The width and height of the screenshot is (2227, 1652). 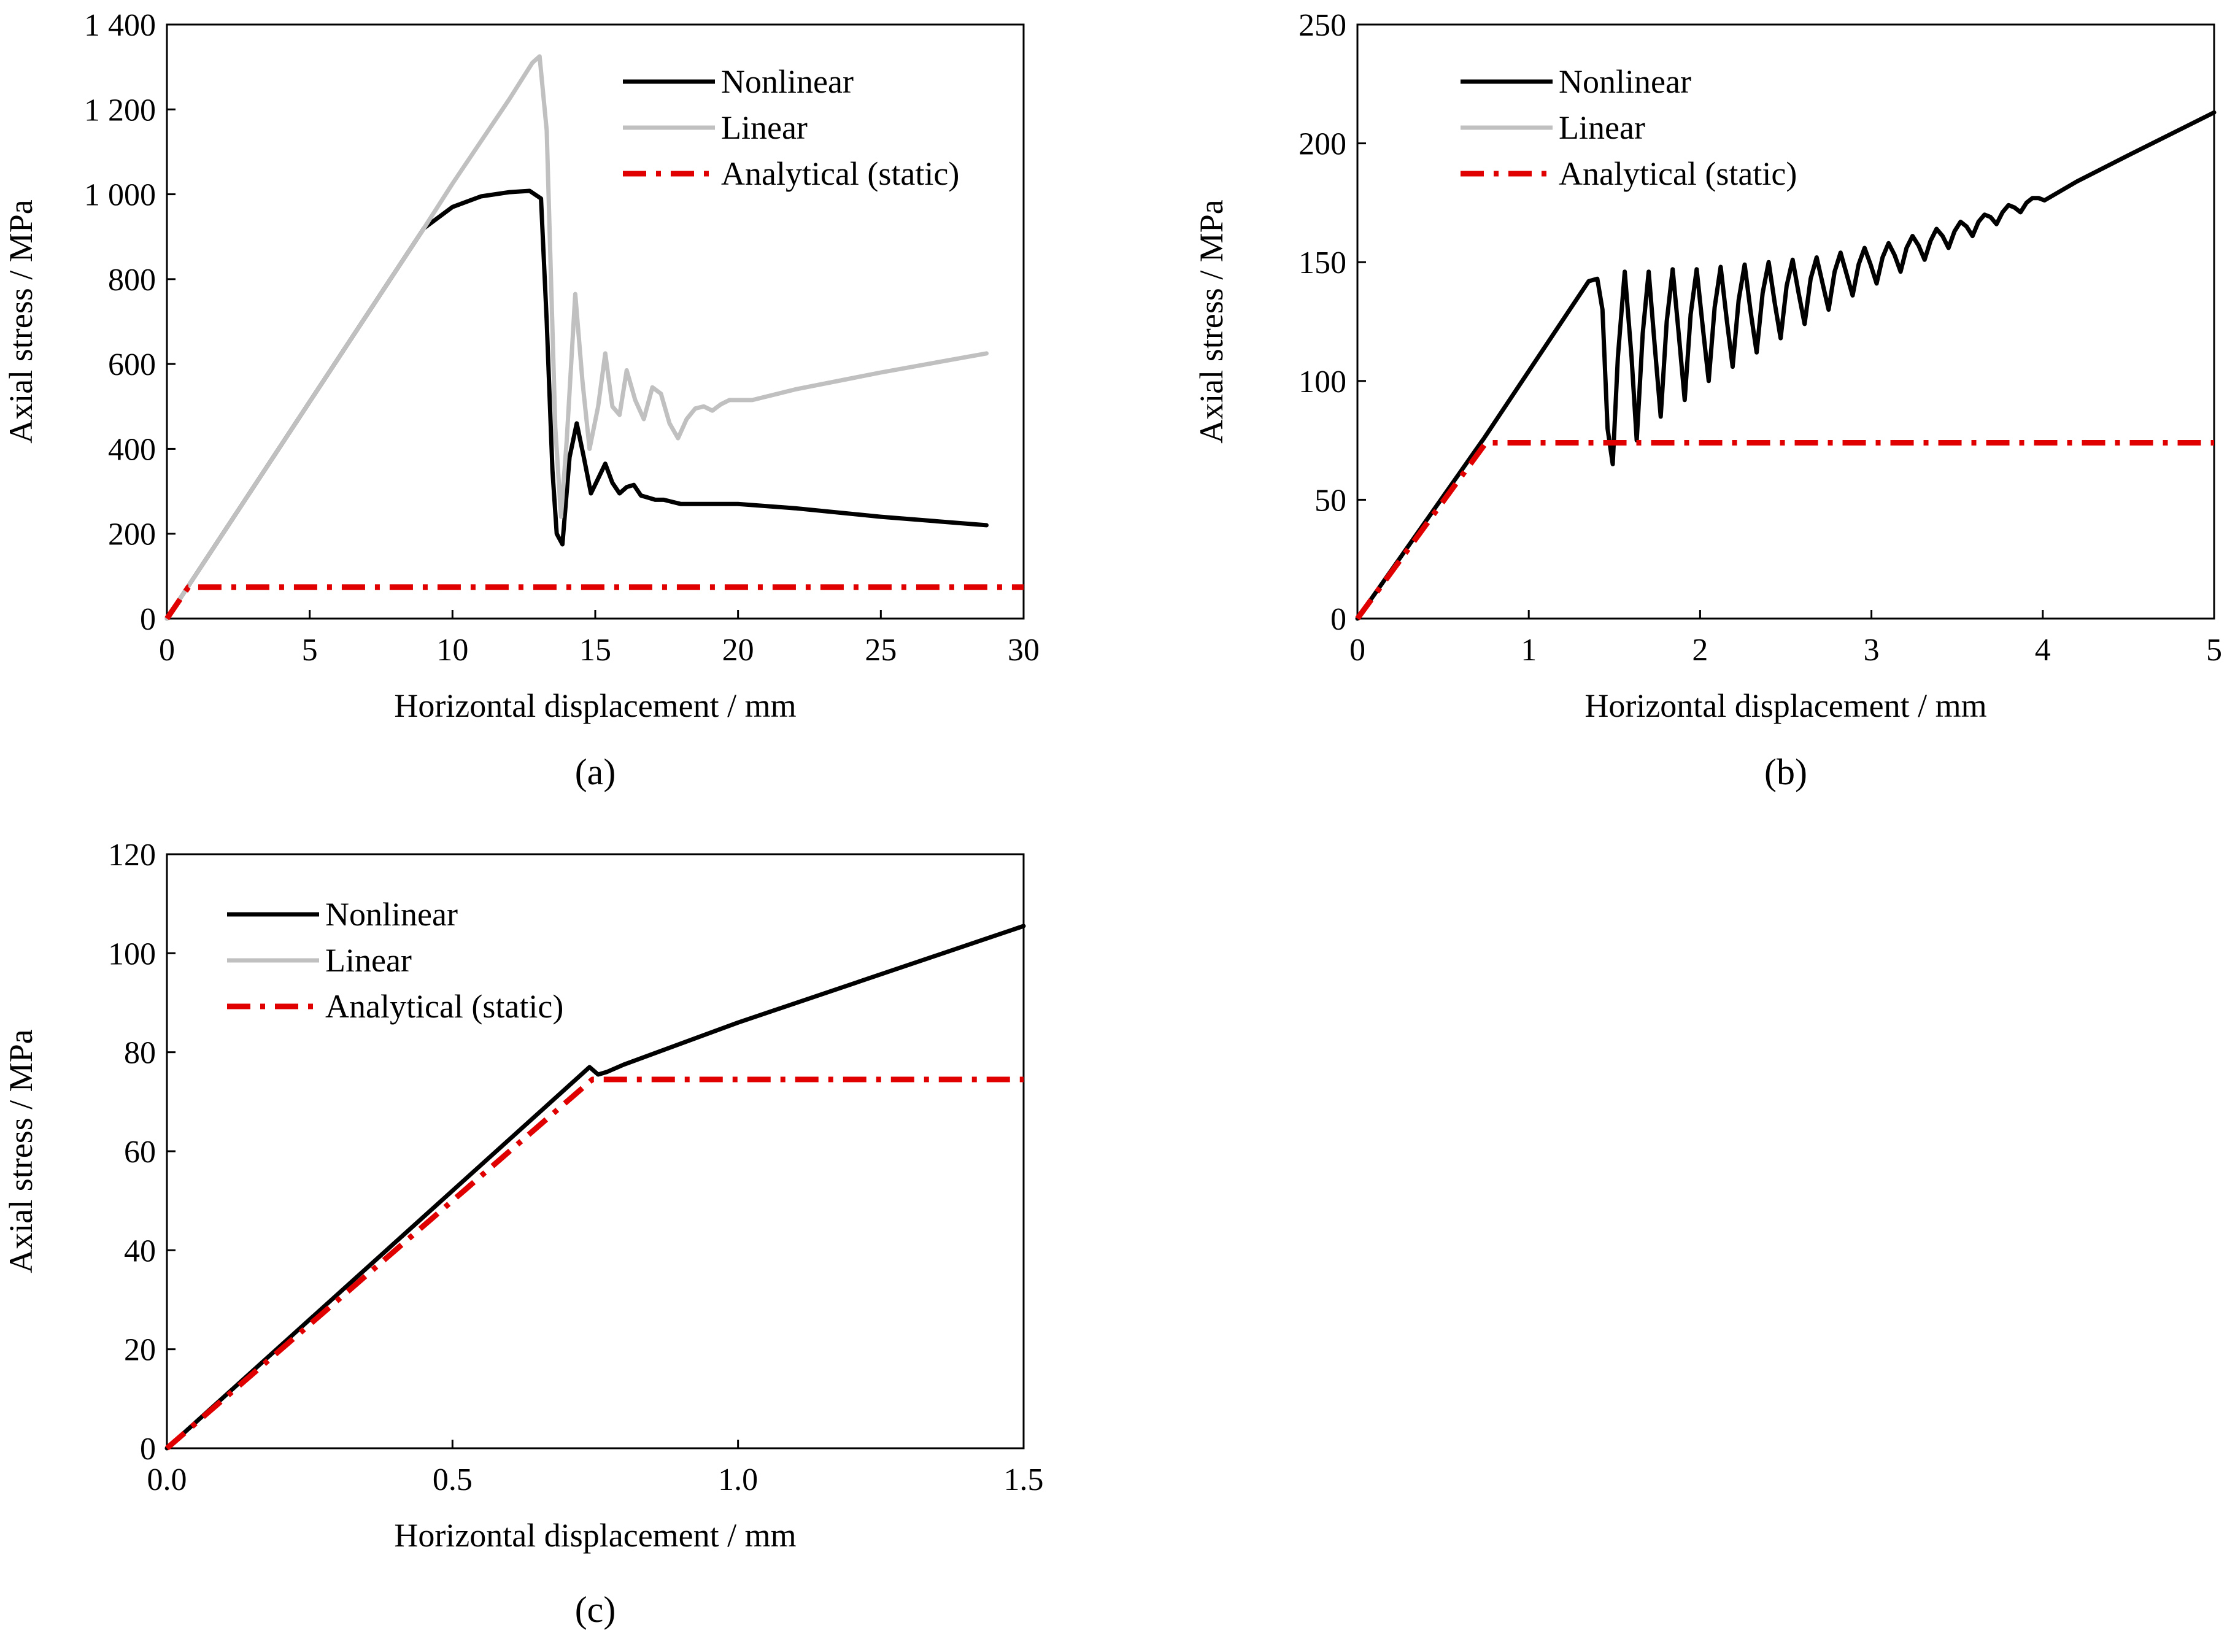 What do you see at coordinates (1872, 650) in the screenshot?
I see `x-tick-label: 3` at bounding box center [1872, 650].